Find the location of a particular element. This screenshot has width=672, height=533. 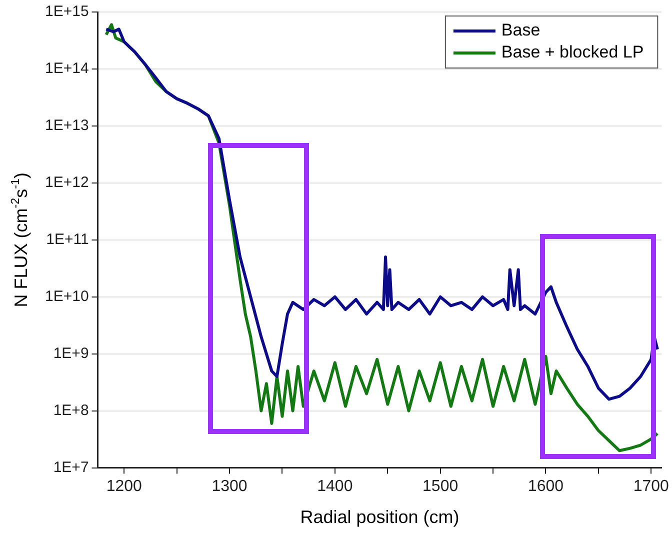

y-tick-label: 1E+13 is located at coordinates (66, 125).